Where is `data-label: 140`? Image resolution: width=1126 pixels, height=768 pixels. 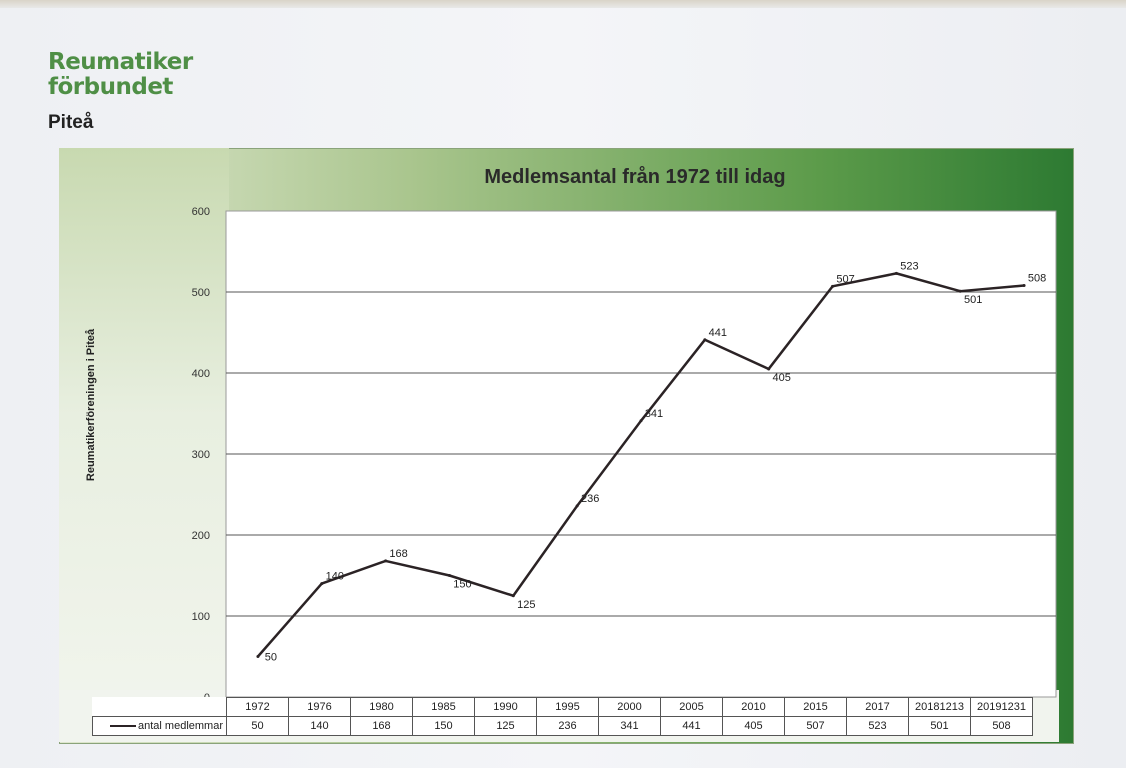 data-label: 140 is located at coordinates (335, 577).